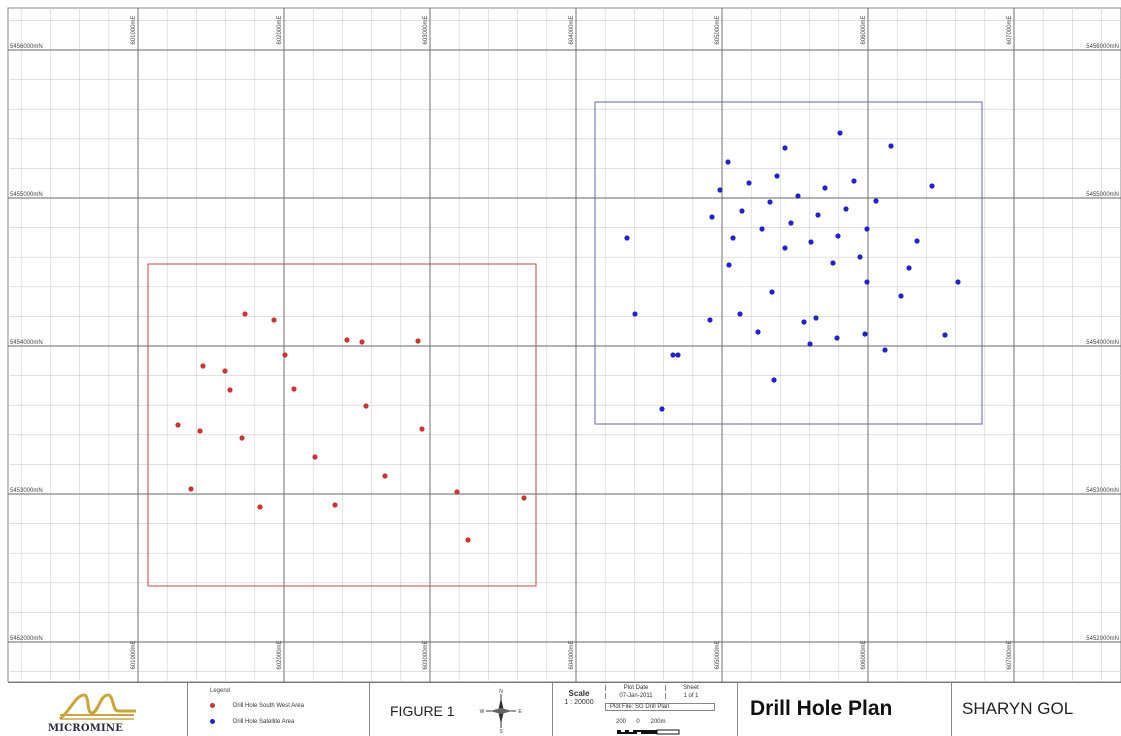  I want to click on scalebar-icon, so click(648, 732).